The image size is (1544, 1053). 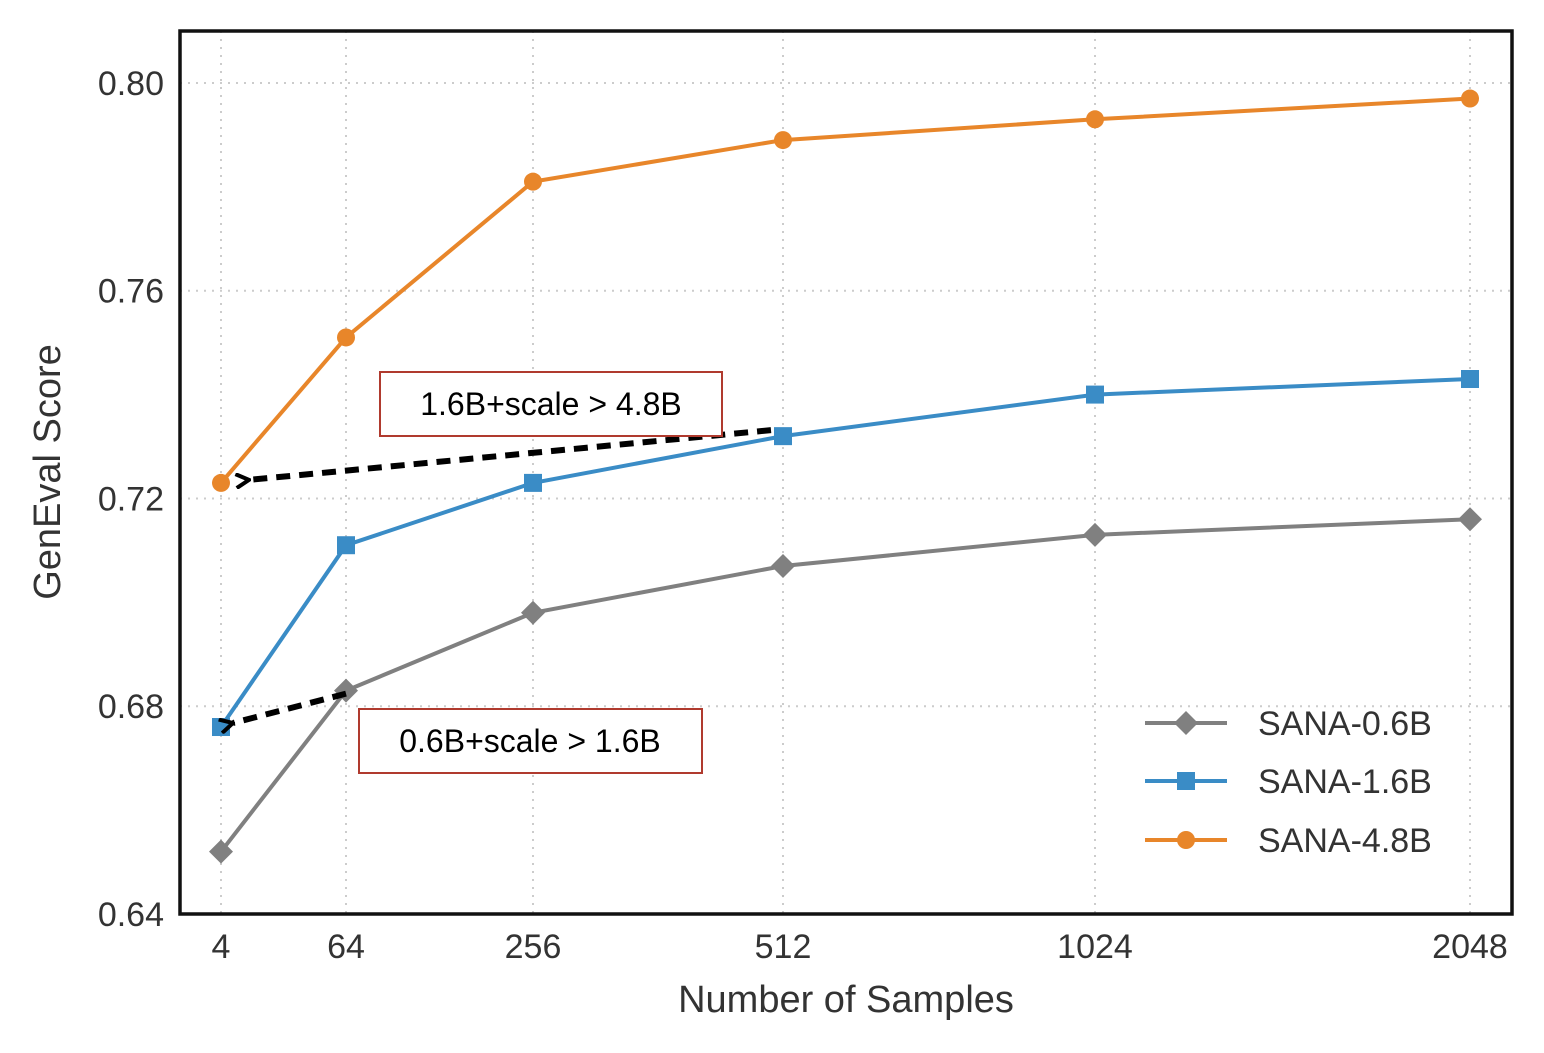 What do you see at coordinates (346, 947) in the screenshot?
I see `x-tick-label: 64` at bounding box center [346, 947].